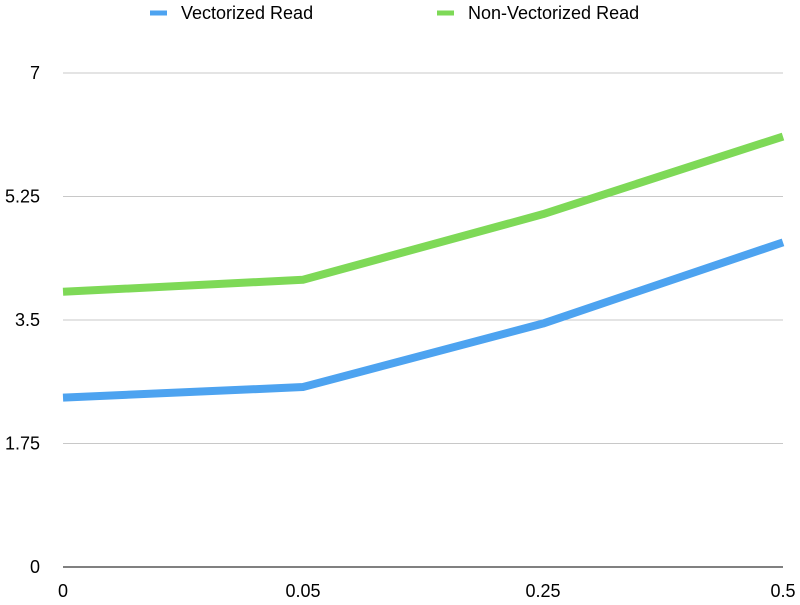  I want to click on y-tick-label: 3.5, so click(27, 320).